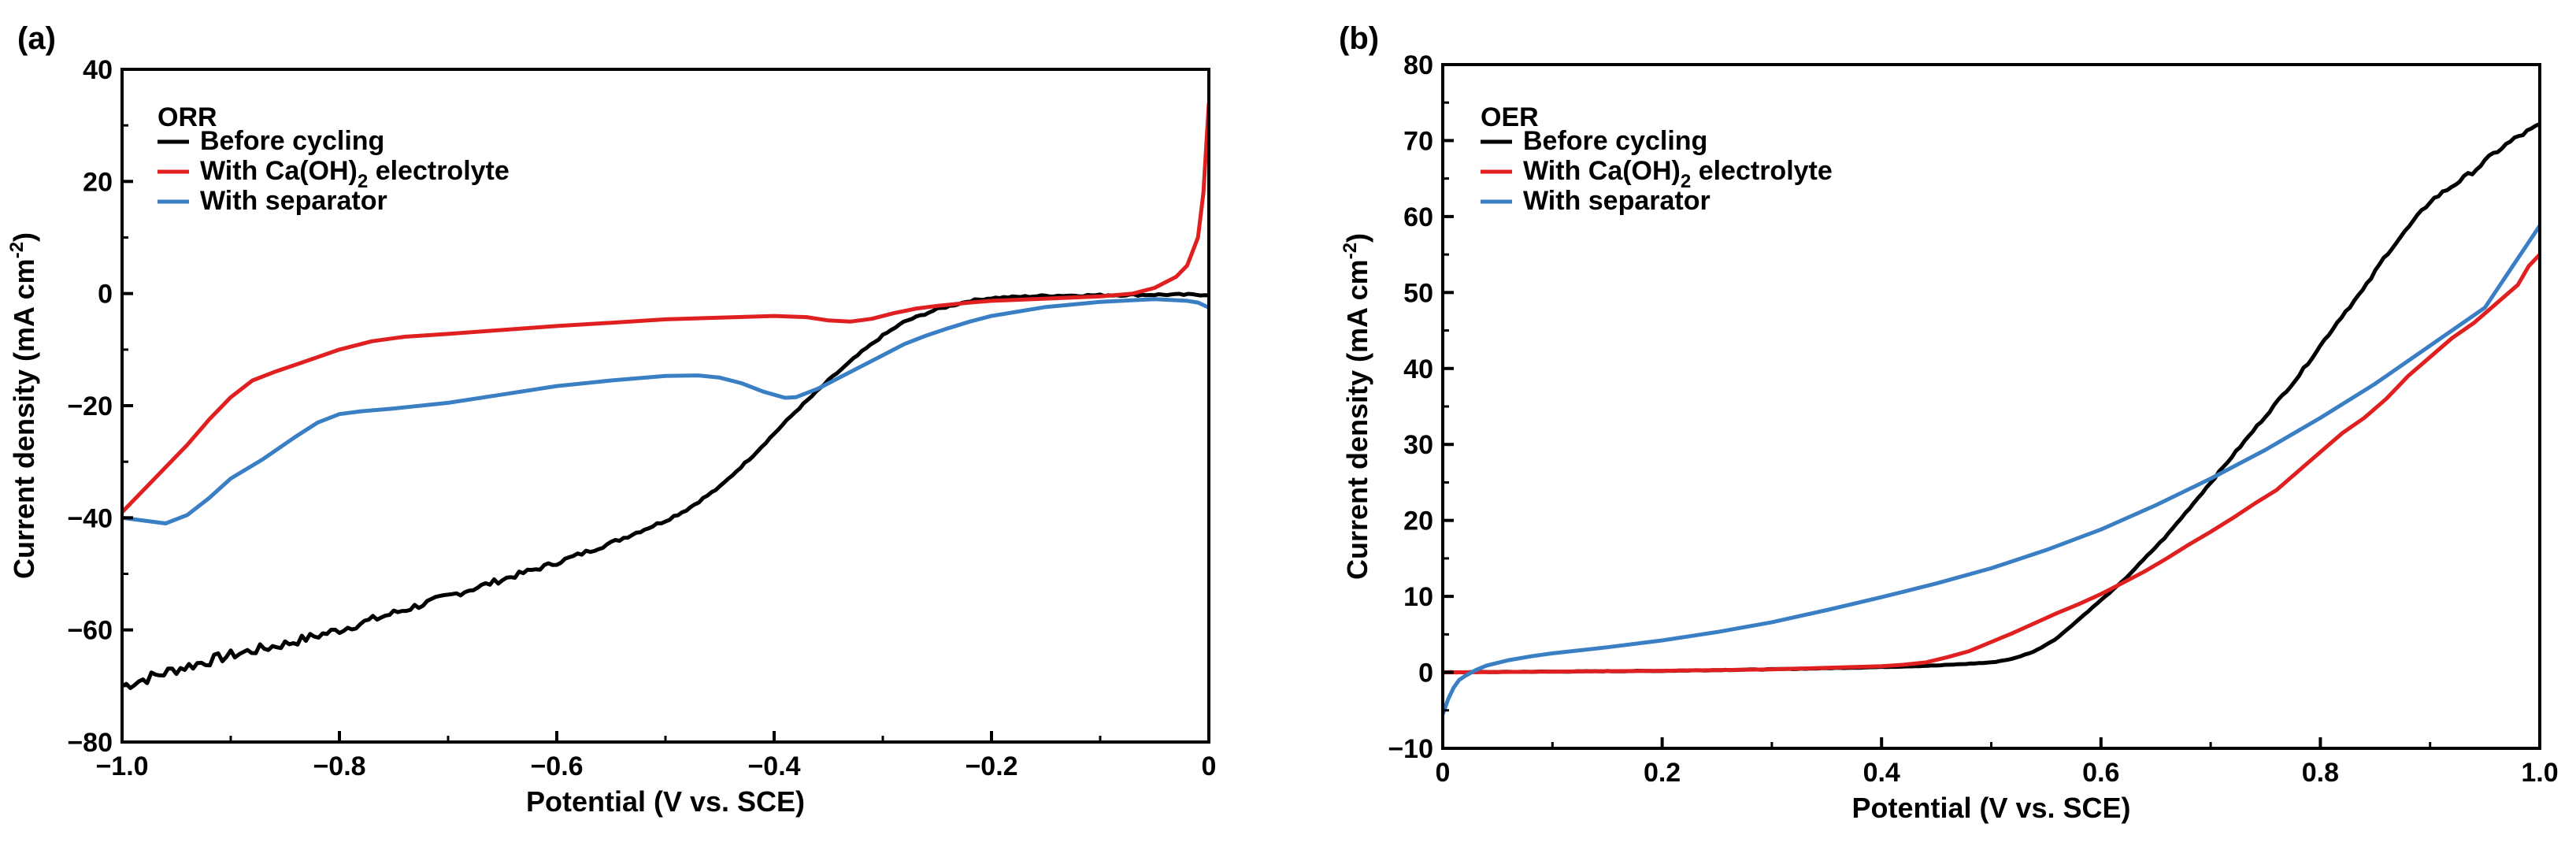  Describe the element at coordinates (90, 406) in the screenshot. I see `y-tick-label: −20` at that location.